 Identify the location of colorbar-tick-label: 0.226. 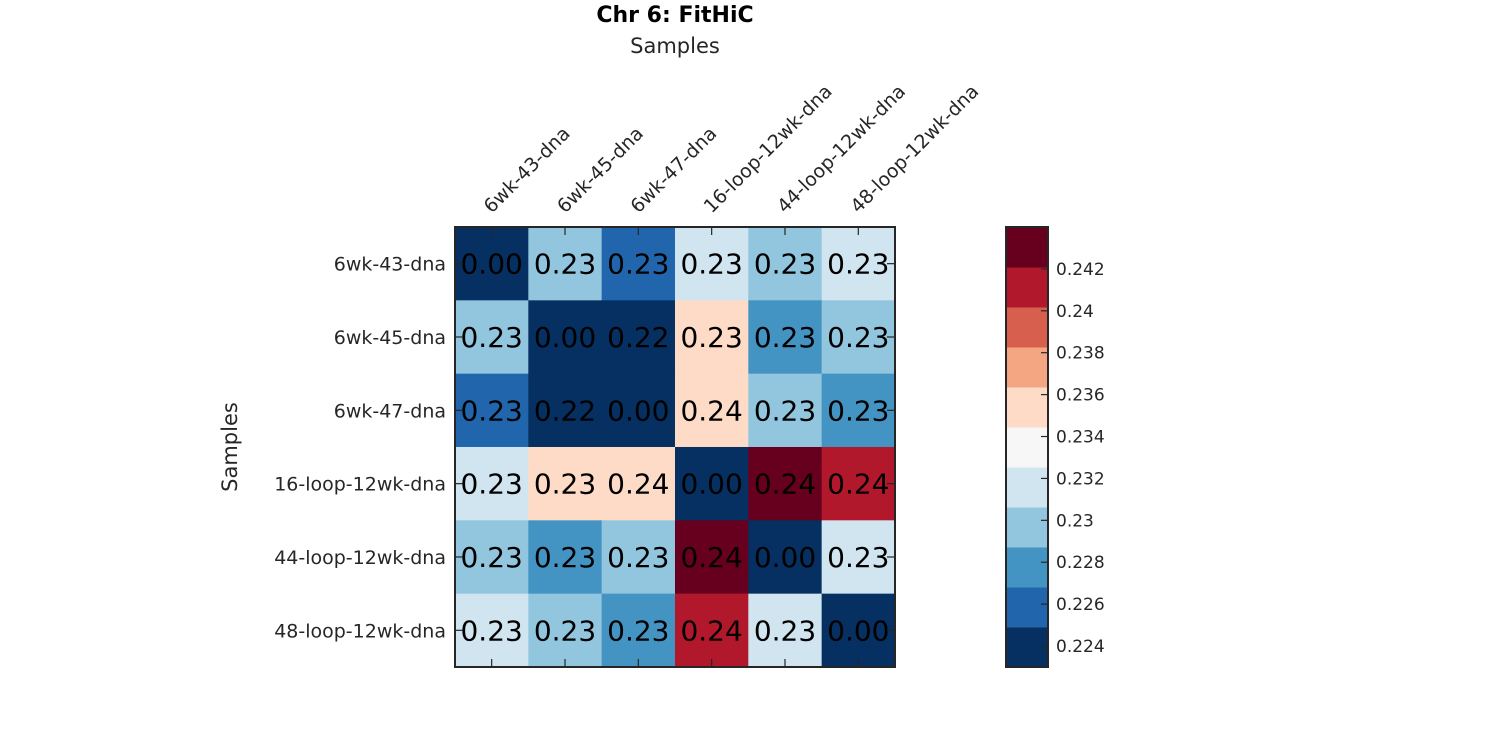
(1080, 605).